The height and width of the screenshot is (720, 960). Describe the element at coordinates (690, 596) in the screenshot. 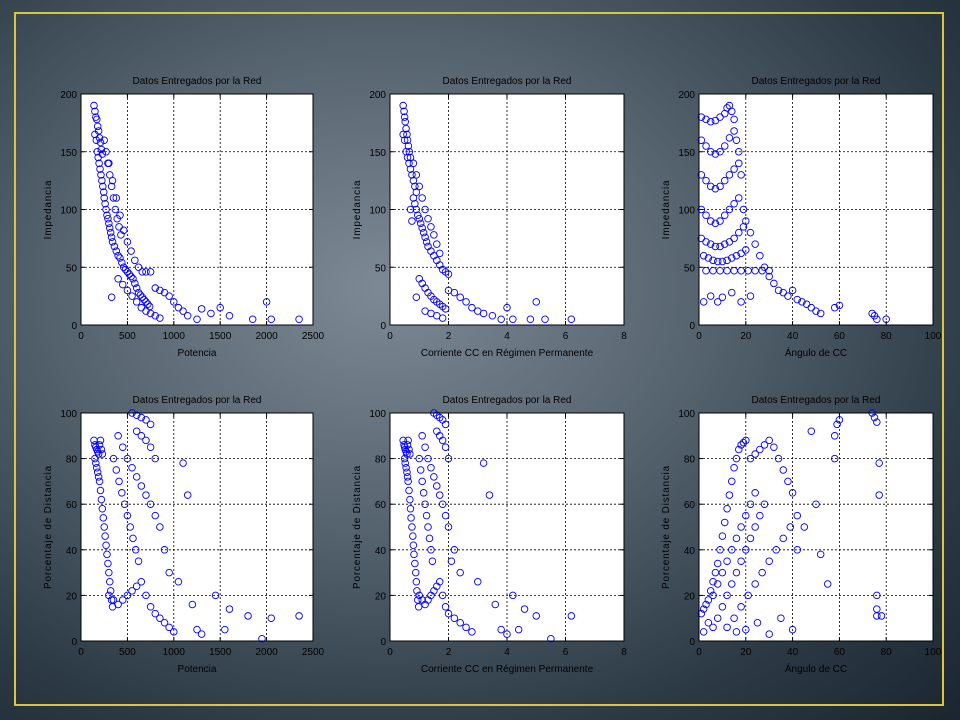

I see `y-tick-label: 20` at that location.